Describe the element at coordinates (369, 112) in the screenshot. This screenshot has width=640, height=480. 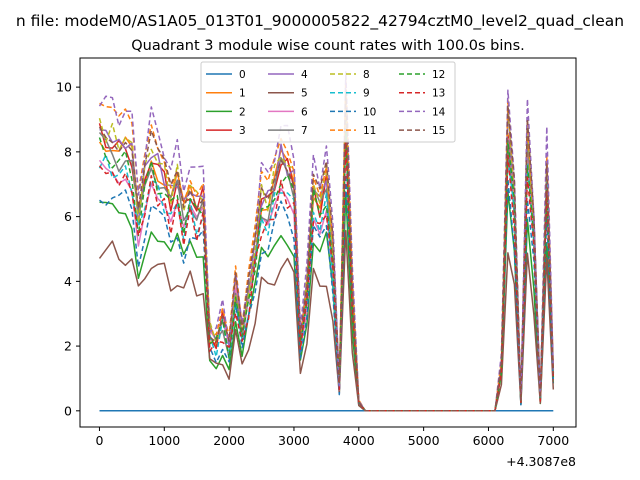
I see `legend-label-10: 10` at that location.